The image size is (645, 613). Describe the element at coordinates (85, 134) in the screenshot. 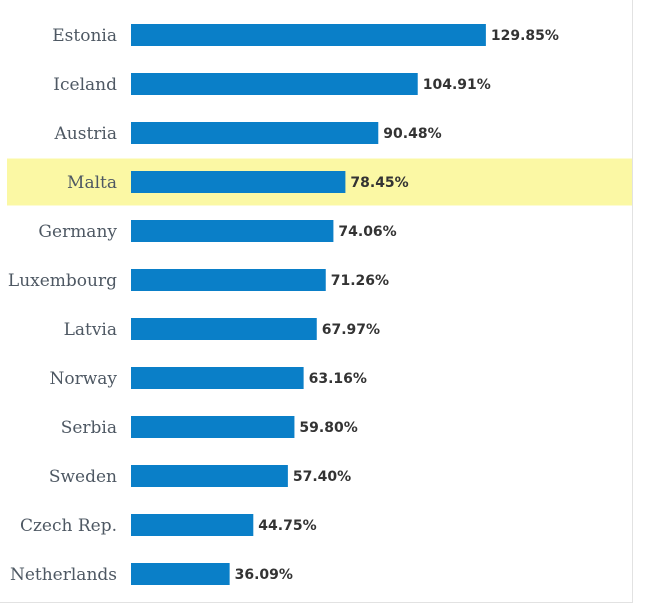

I see `category-label: Austria` at that location.